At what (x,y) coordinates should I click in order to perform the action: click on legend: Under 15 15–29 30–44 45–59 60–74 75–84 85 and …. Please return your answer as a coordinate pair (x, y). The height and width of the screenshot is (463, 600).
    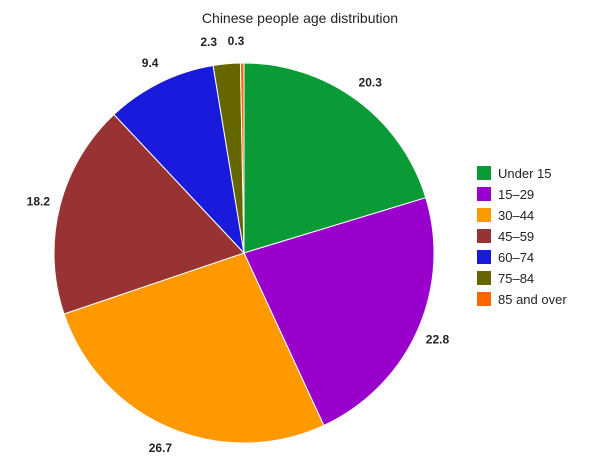
    Looking at the image, I should click on (522, 236).